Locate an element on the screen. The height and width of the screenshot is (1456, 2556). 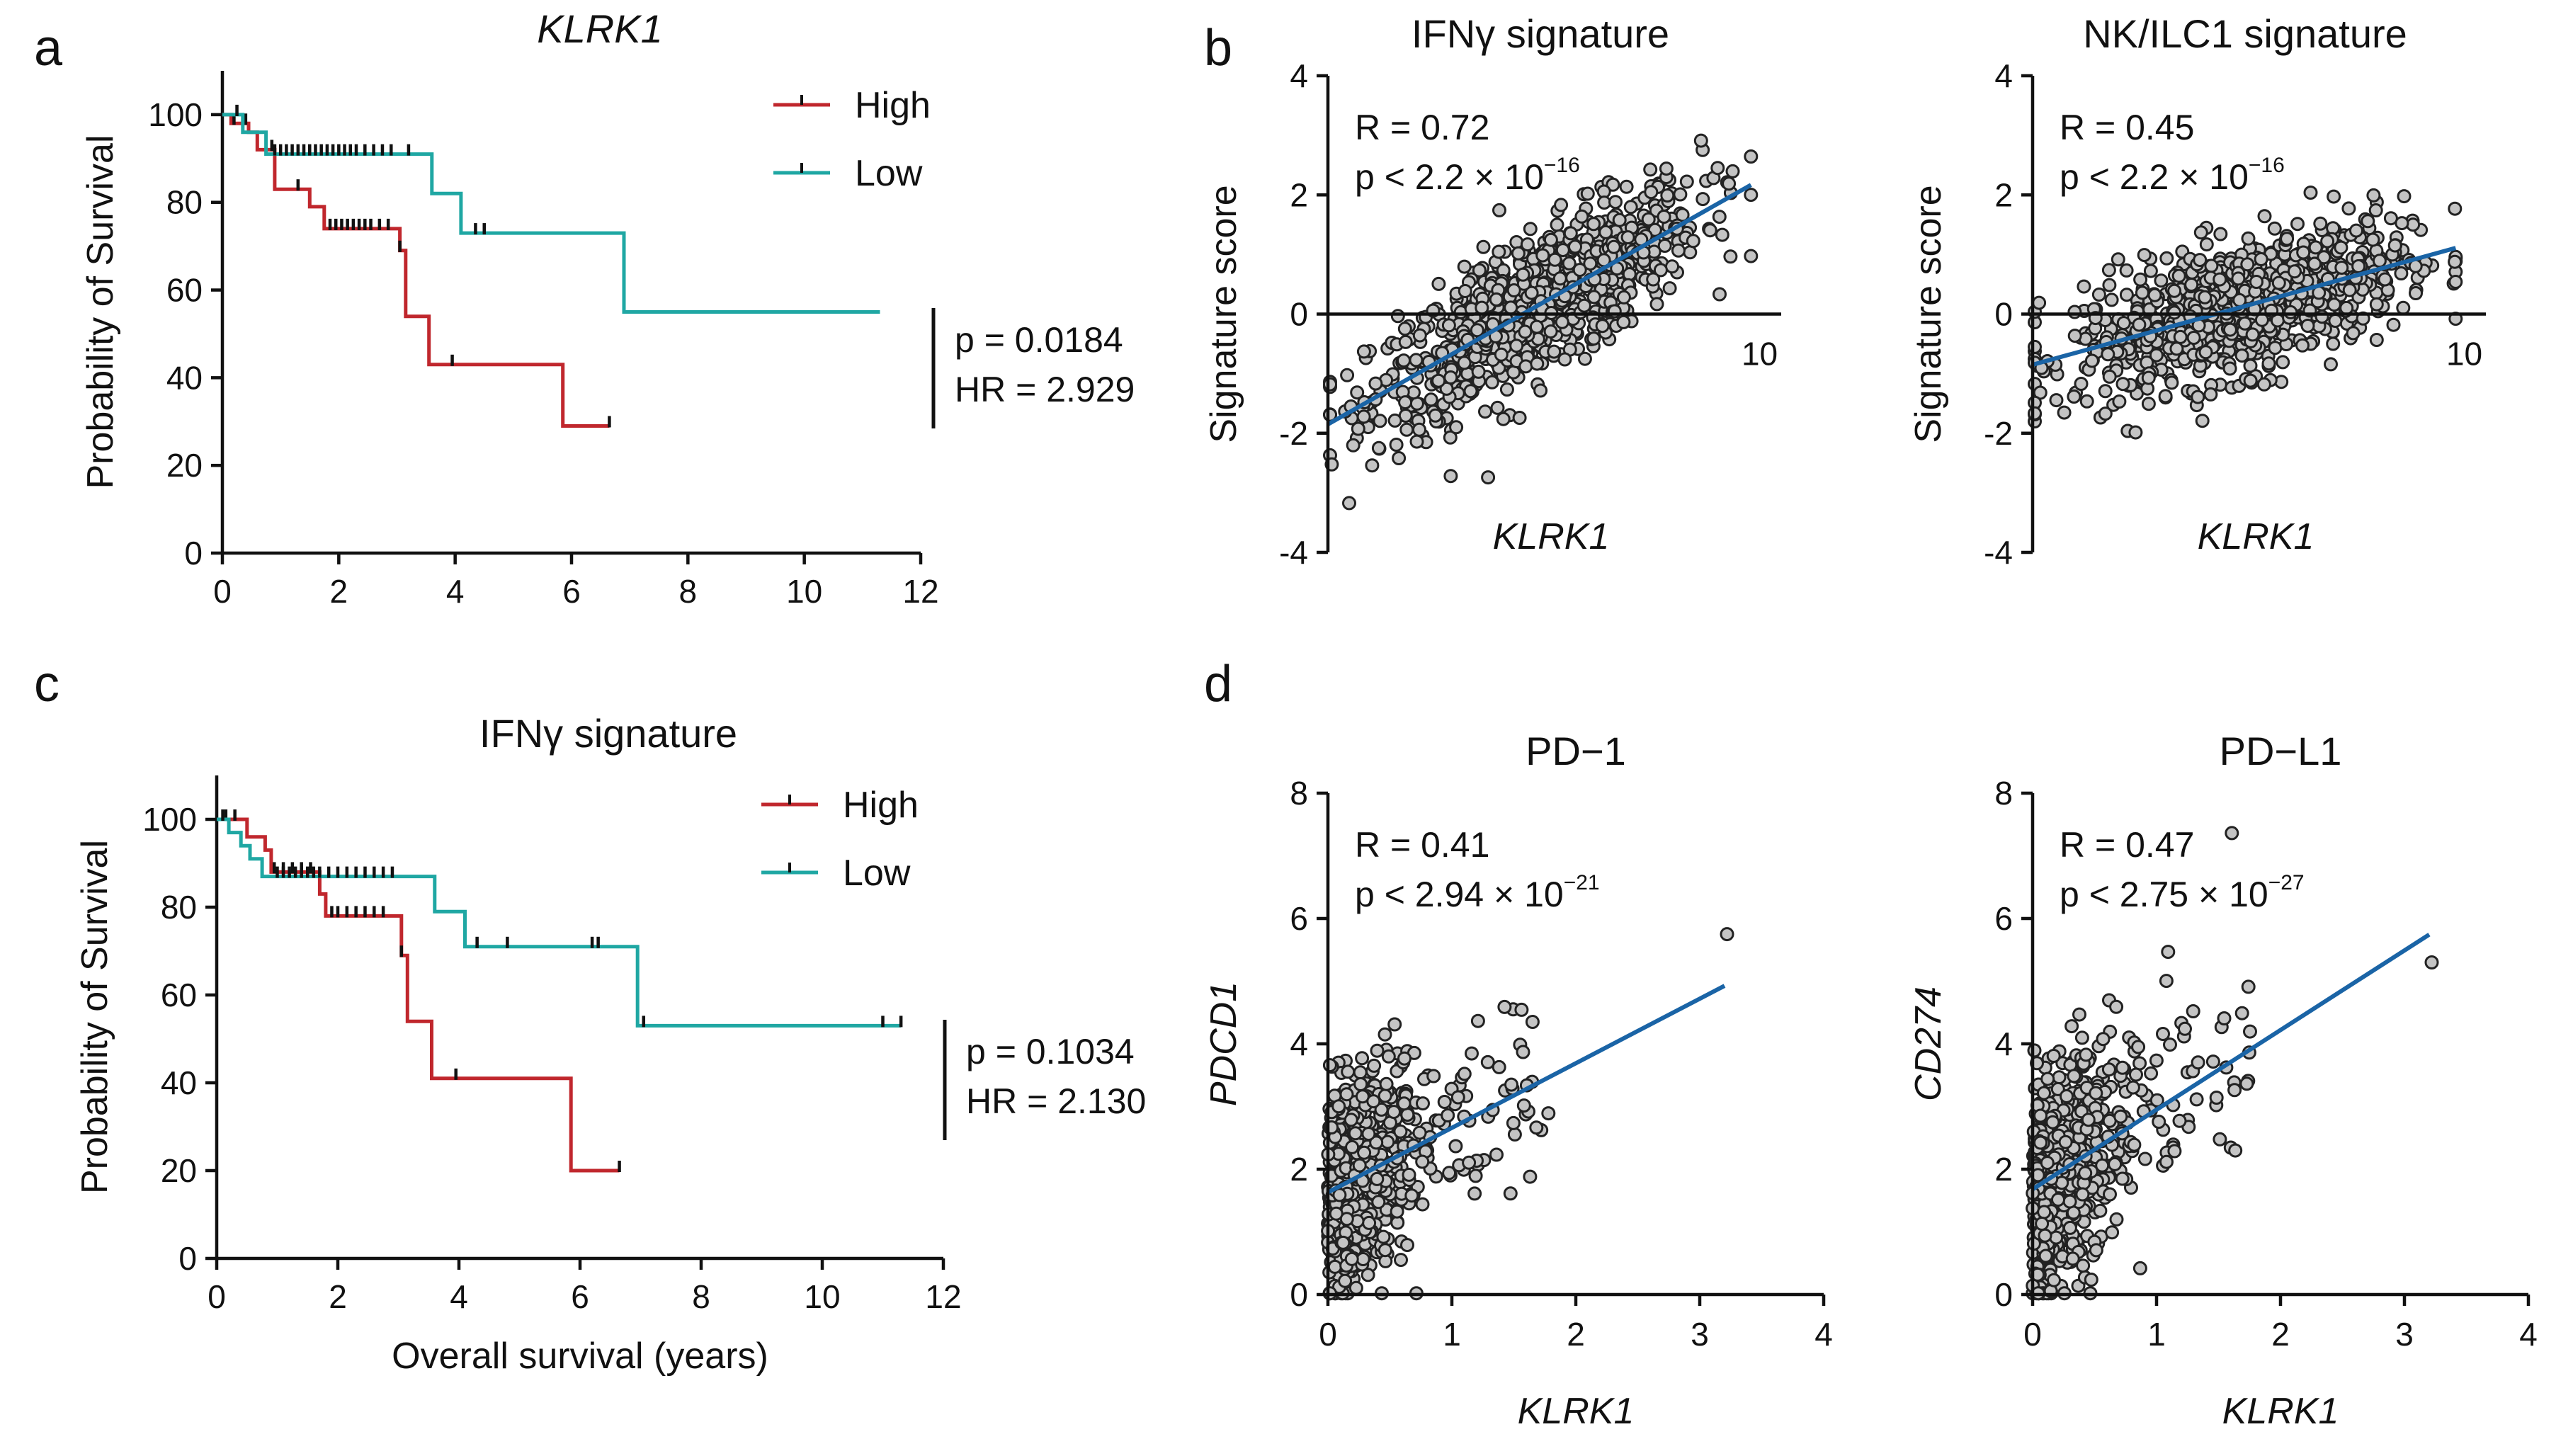
y-axis-title: Signature score is located at coordinates (1223, 314).